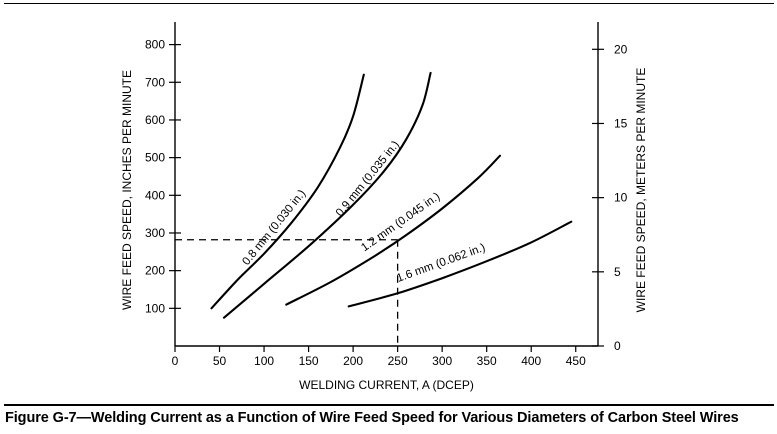  What do you see at coordinates (487, 361) in the screenshot?
I see `x-tick-label: 350` at bounding box center [487, 361].